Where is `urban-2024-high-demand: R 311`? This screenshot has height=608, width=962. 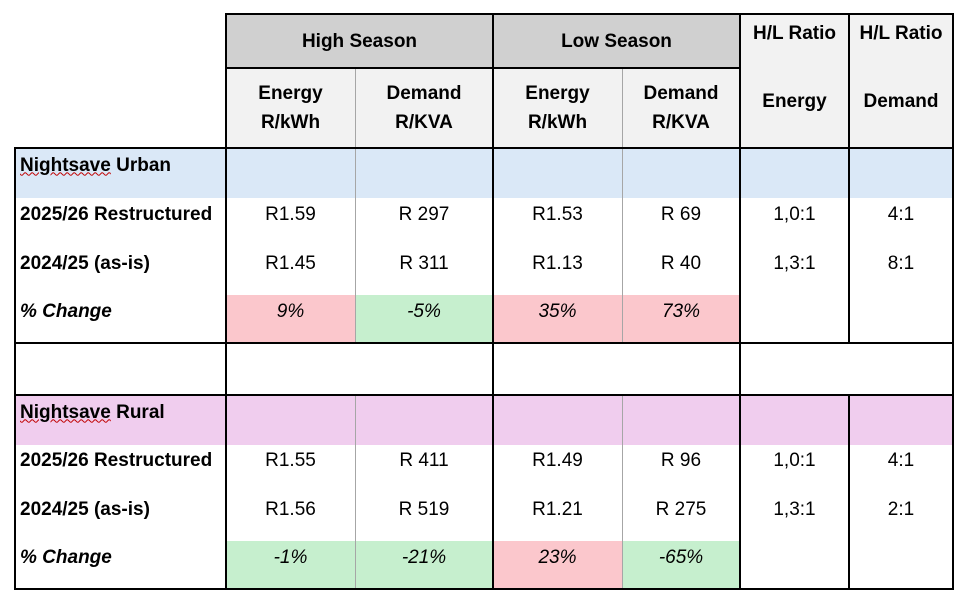
urban-2024-high-demand: R 311 is located at coordinates (424, 263).